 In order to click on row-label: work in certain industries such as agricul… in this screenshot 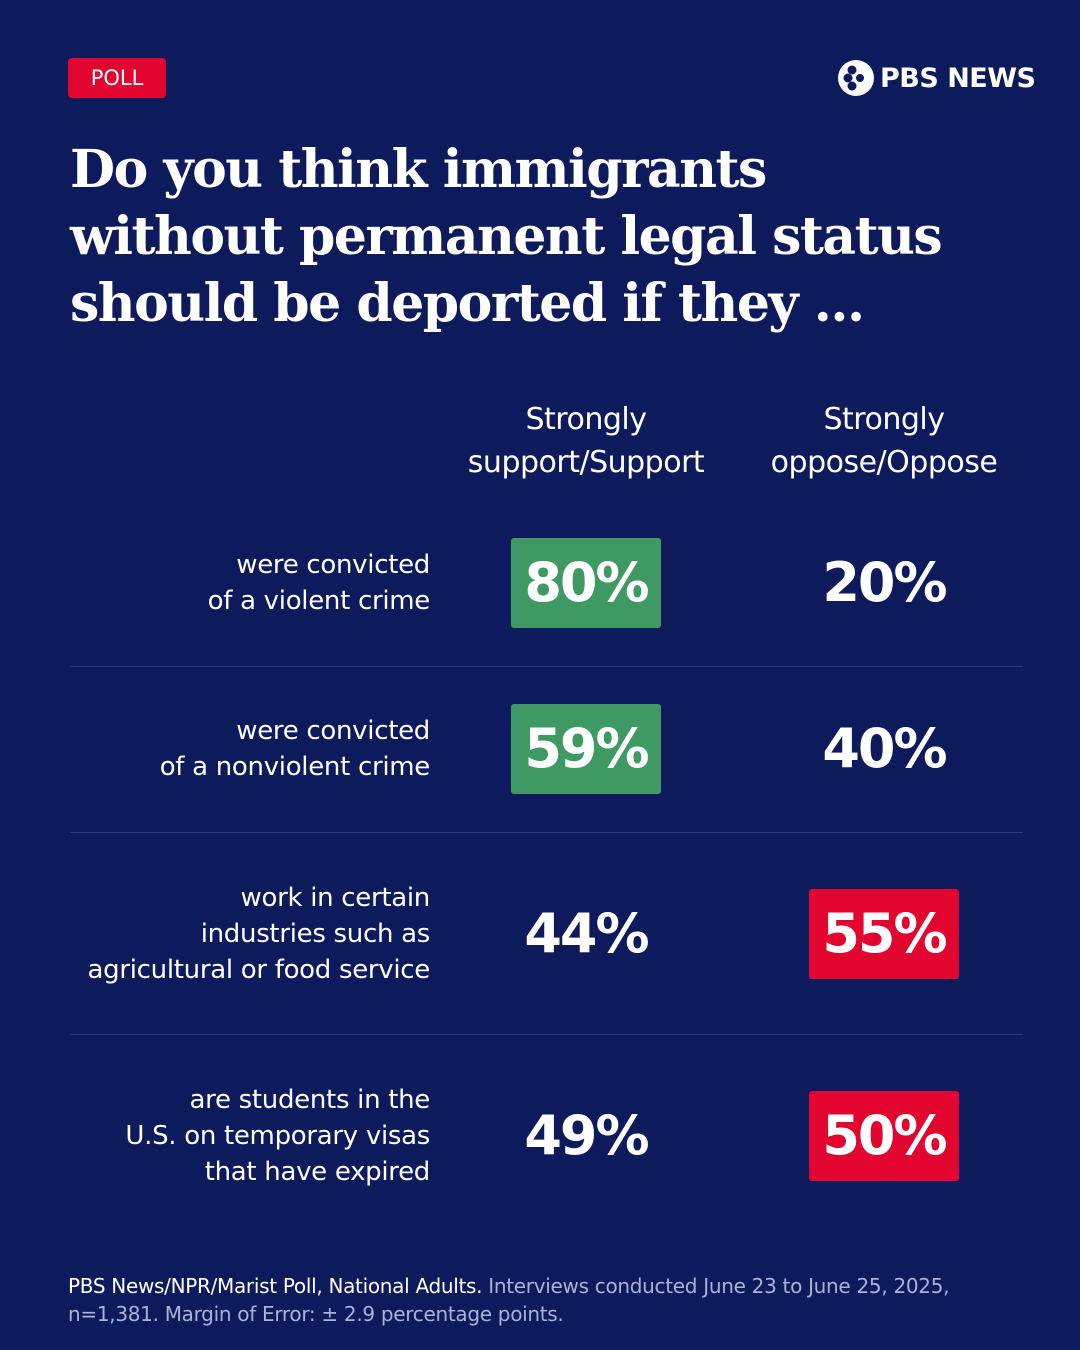, I will do `click(220, 934)`.